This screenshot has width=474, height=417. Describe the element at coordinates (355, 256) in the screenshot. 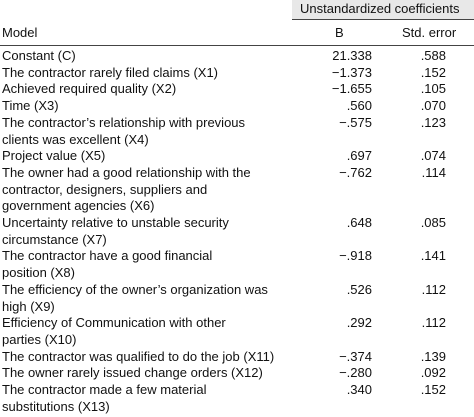

I see `b-value: −.918` at that location.